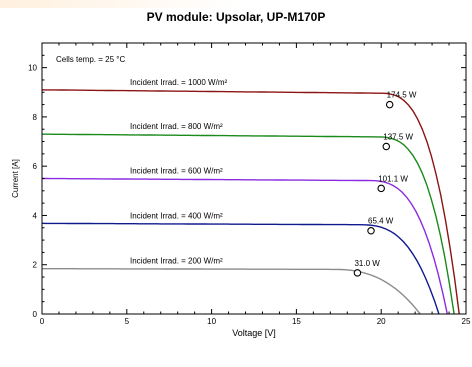  I want to click on y-tick-label: 0, so click(35, 314).